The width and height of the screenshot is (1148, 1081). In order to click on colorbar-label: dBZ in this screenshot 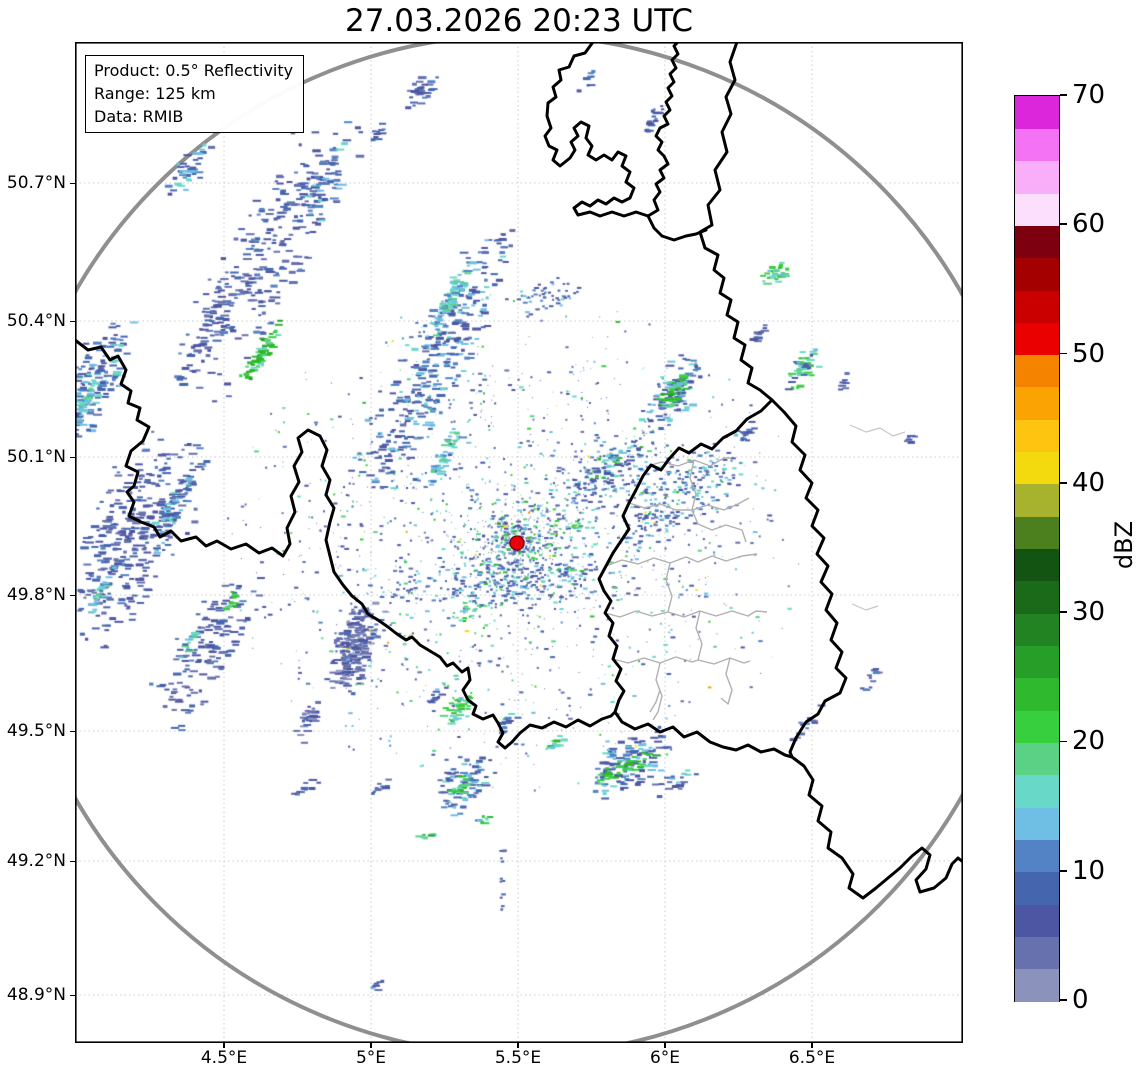, I will do `click(1124, 545)`.